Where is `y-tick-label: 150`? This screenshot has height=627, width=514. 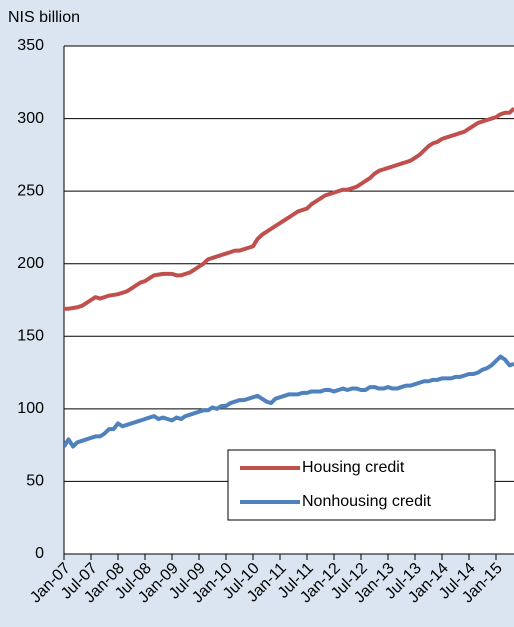
y-tick-label: 150 is located at coordinates (30, 336).